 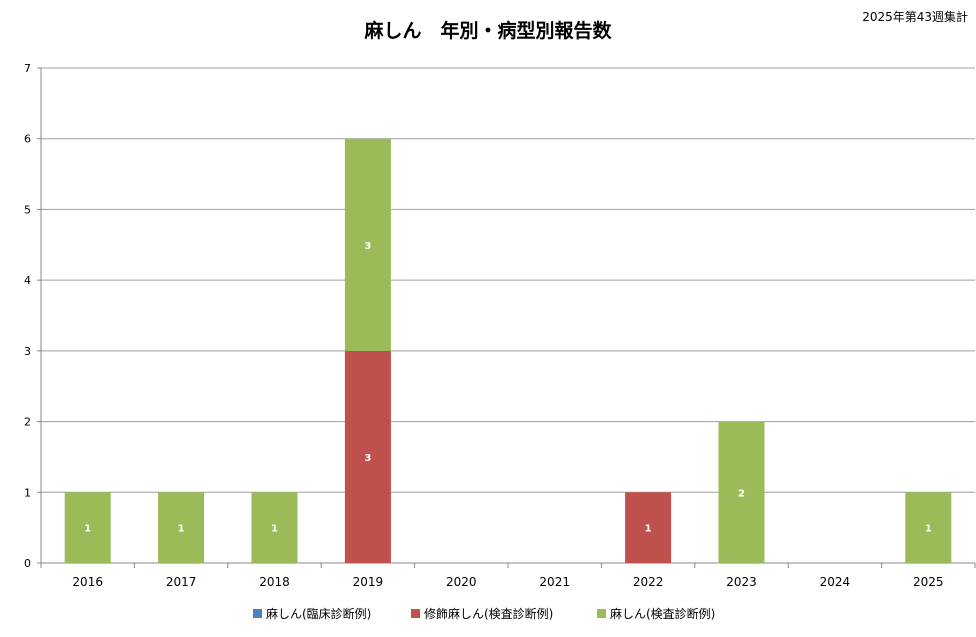 What do you see at coordinates (27, 492) in the screenshot?
I see `y-tick-label: 1` at bounding box center [27, 492].